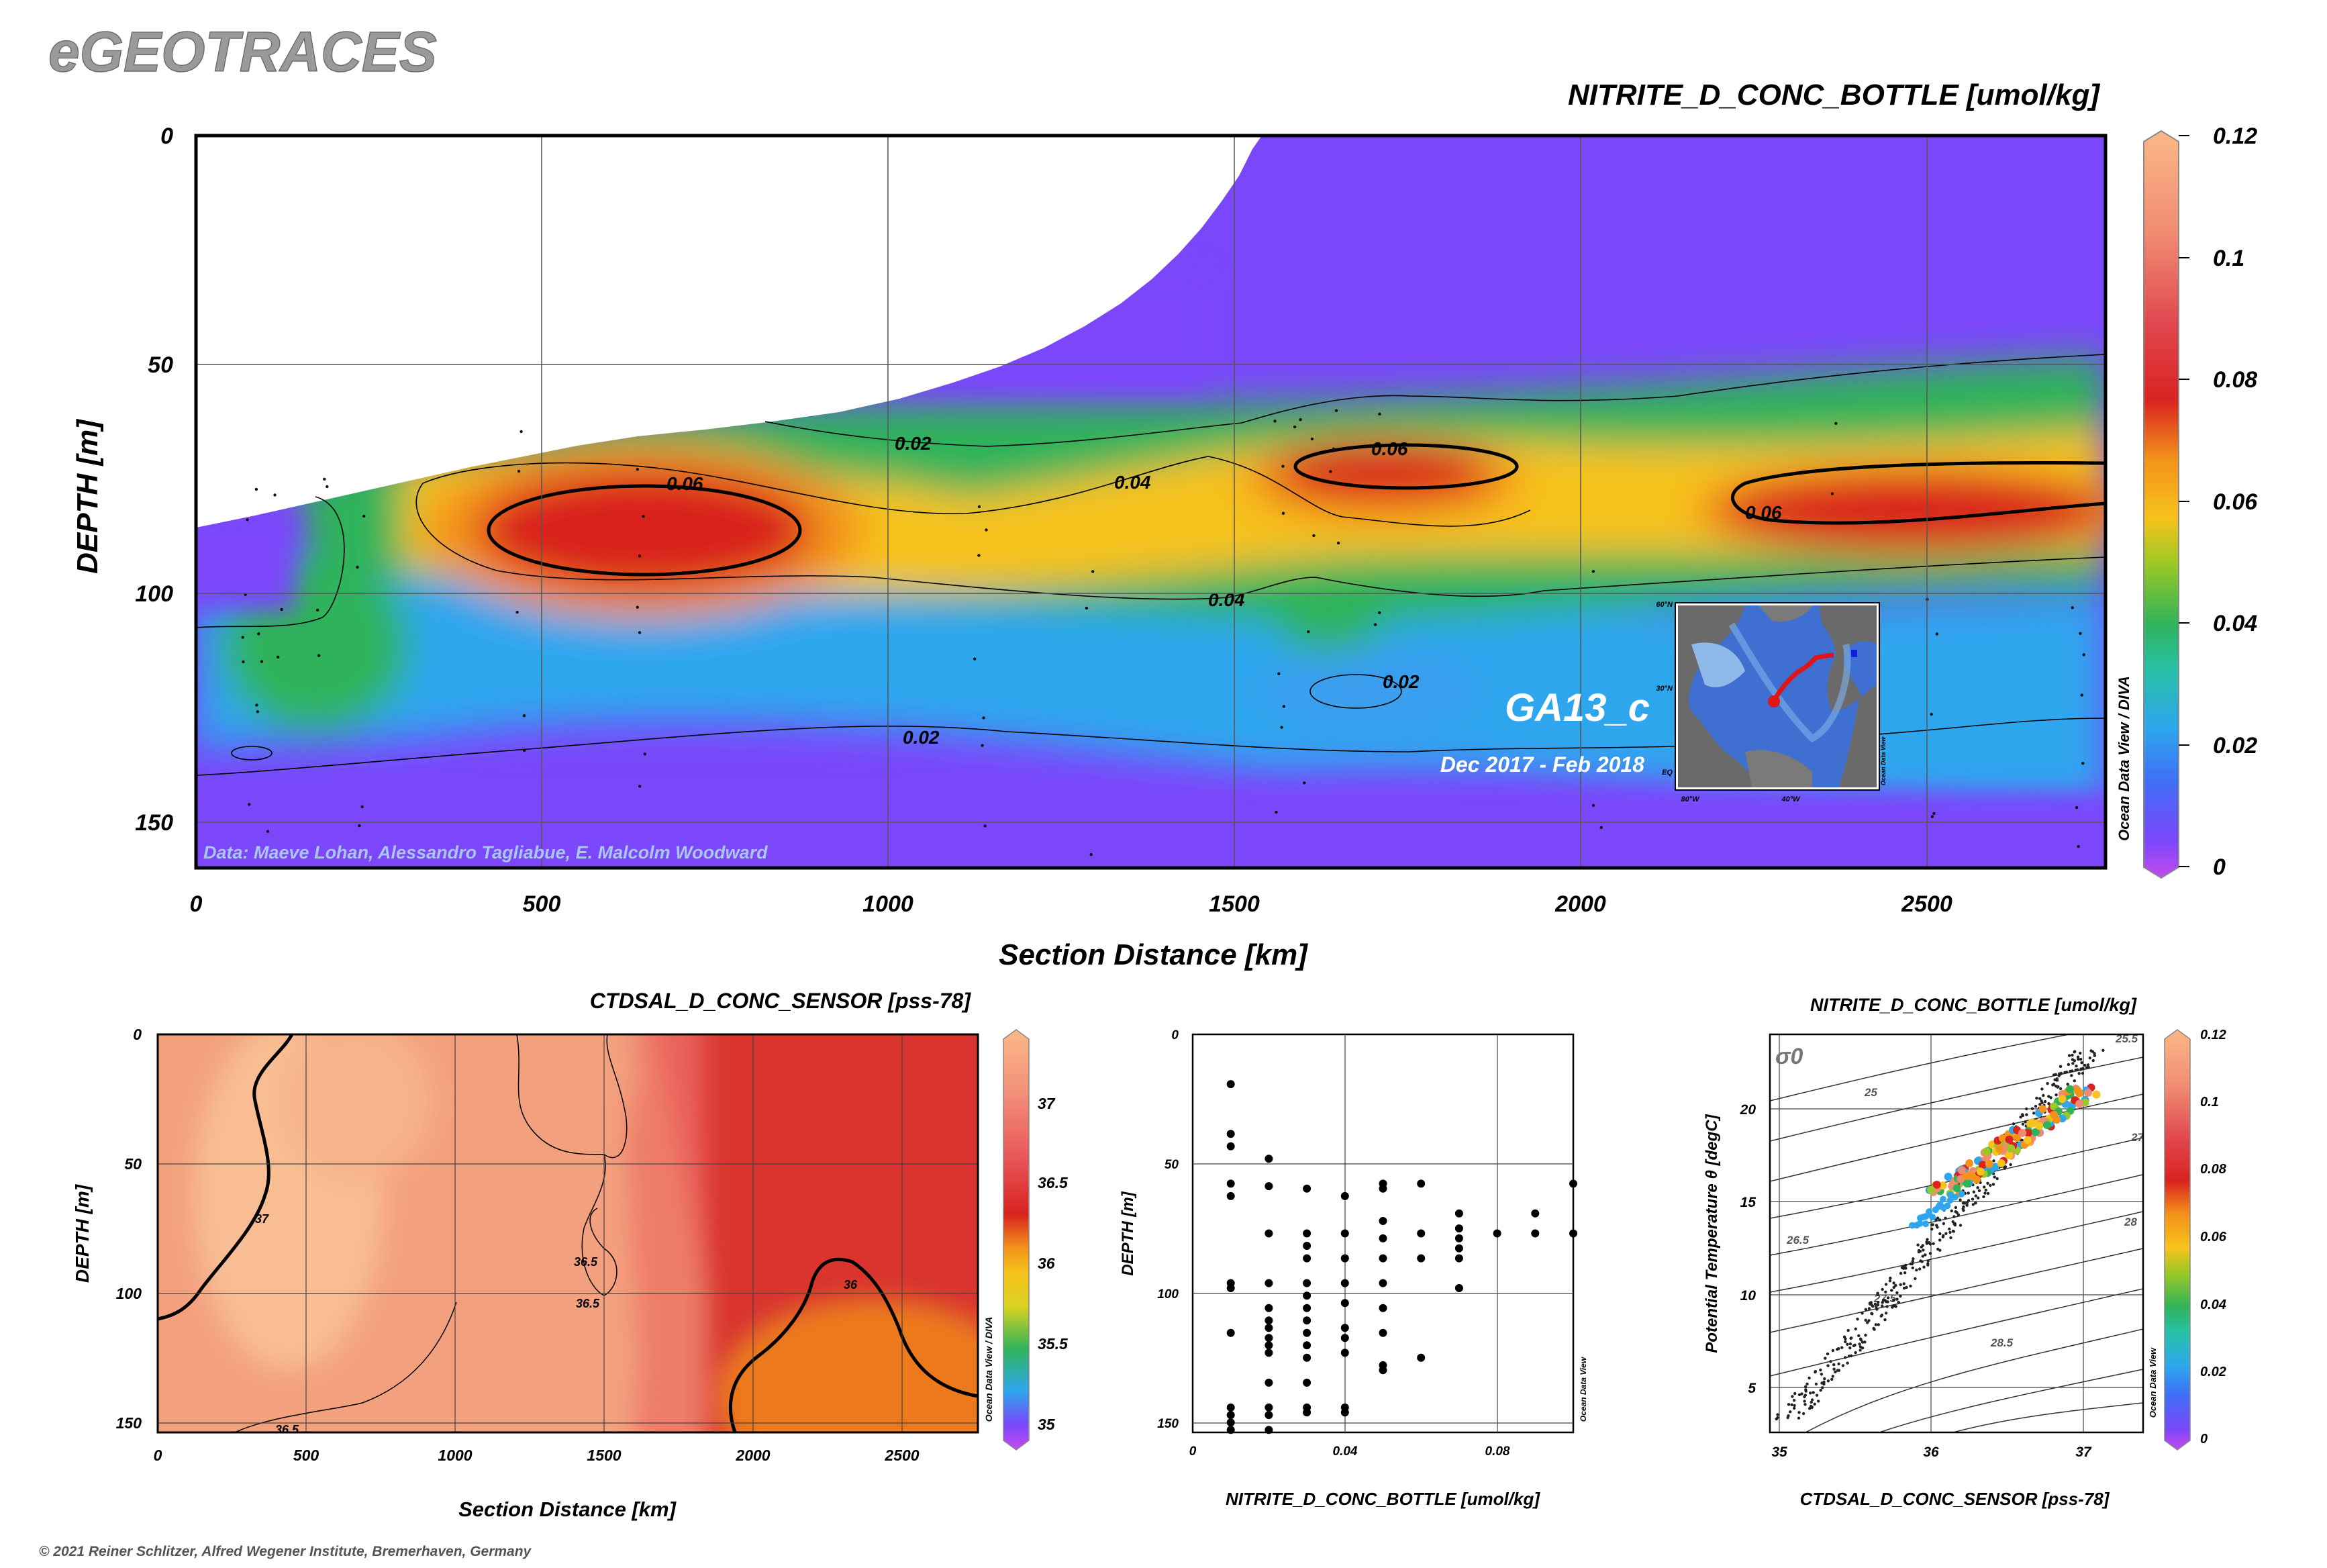 The height and width of the screenshot is (1568, 2327). What do you see at coordinates (1965, 1252) in the screenshot?
I see `ts-diagram: NITRITE_D_CONC_BOTTLE [umol/kg]` at bounding box center [1965, 1252].